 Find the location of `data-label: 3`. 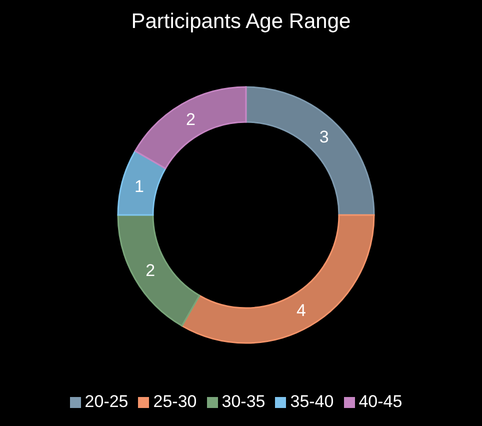

data-label: 3 is located at coordinates (324, 136).